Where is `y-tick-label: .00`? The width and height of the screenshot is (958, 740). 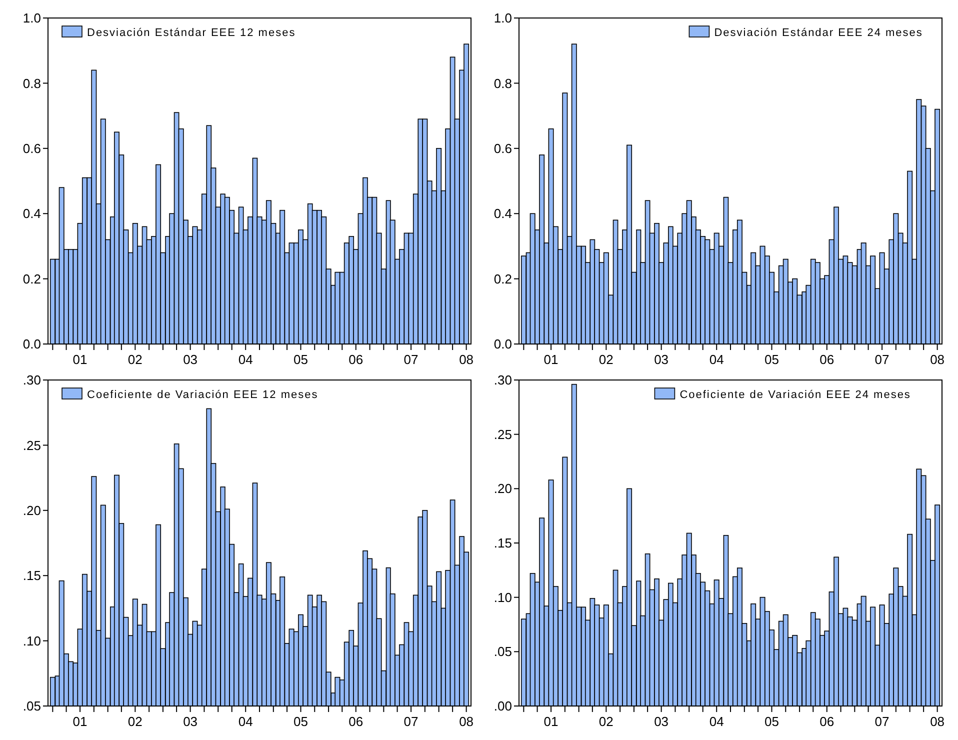 y-tick-label: .00 is located at coordinates (503, 706).